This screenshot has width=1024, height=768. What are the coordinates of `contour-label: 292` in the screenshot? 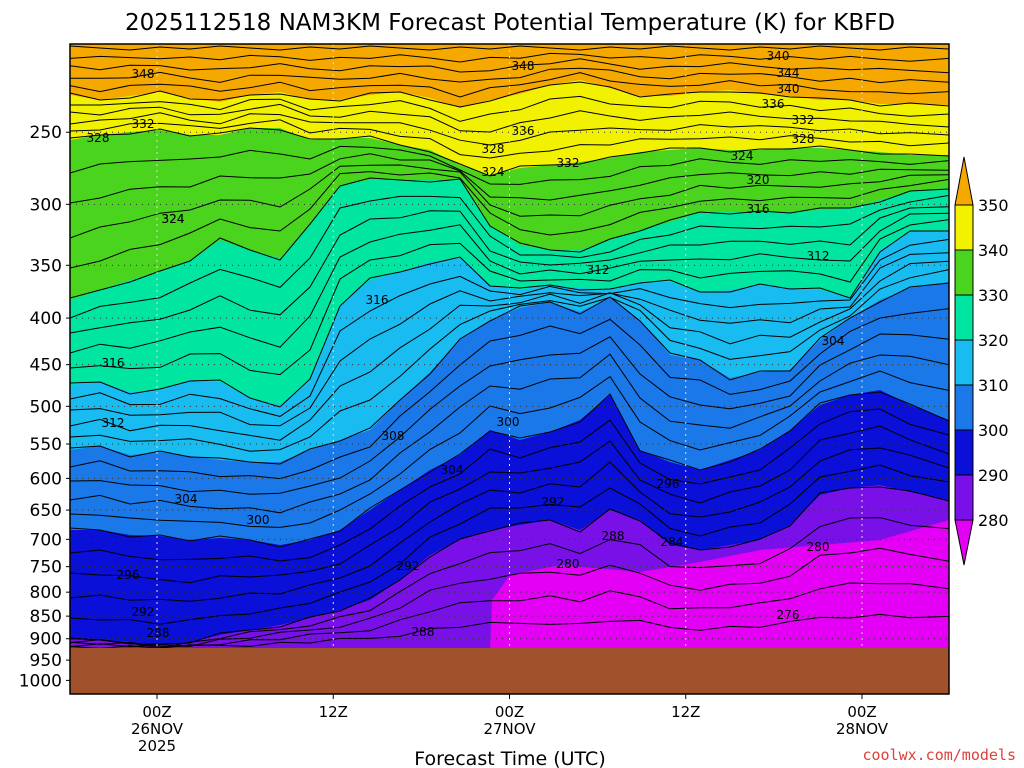 It's located at (553, 502).